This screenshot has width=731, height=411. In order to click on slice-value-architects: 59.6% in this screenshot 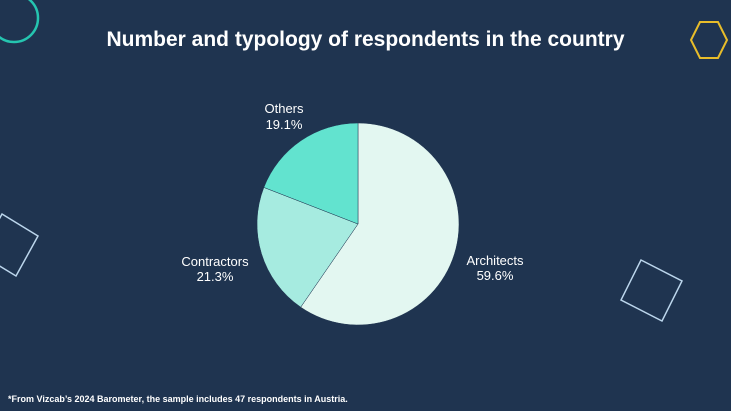, I will do `click(495, 275)`.